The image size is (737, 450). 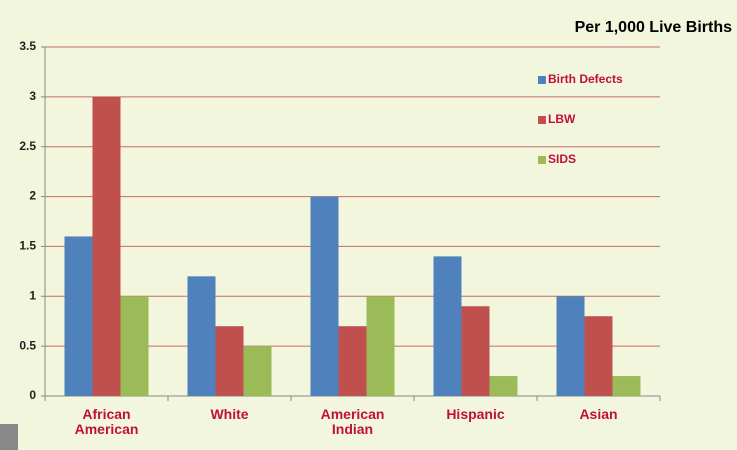 I want to click on decoration, so click(x=9, y=437).